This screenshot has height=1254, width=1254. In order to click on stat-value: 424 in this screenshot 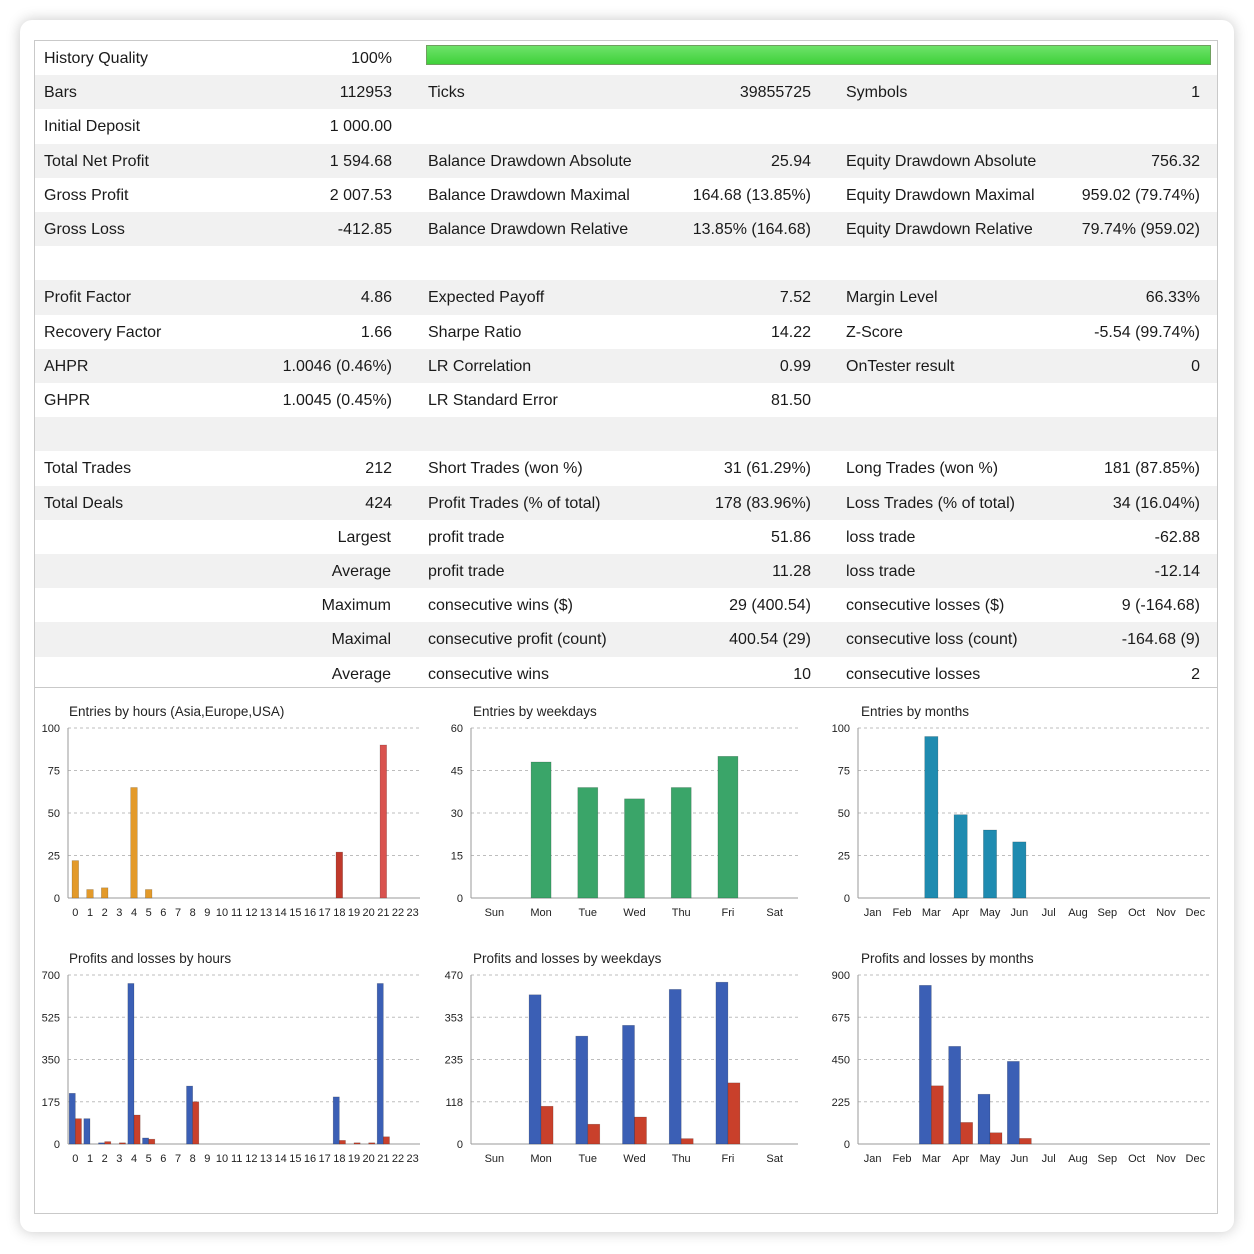, I will do `click(378, 503)`.